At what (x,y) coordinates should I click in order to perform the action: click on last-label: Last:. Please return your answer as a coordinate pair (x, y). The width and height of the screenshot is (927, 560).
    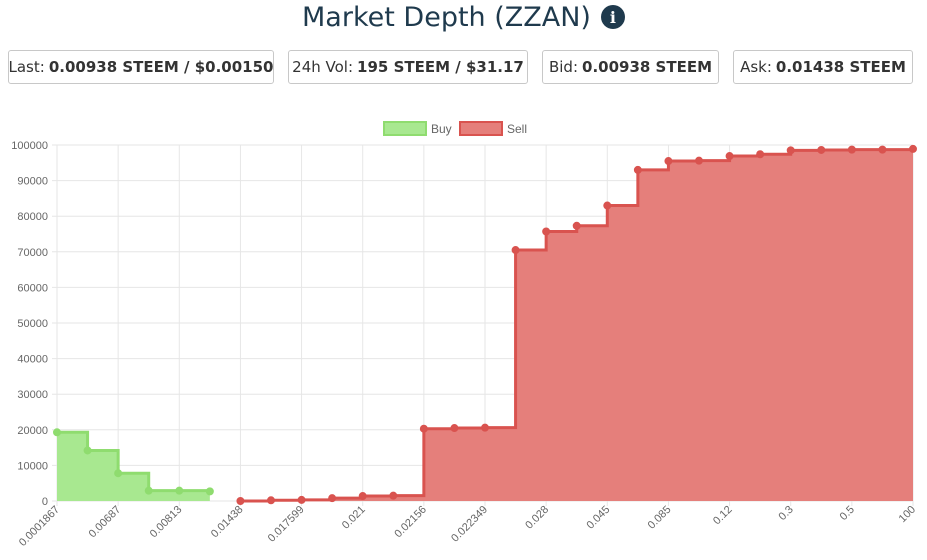
    Looking at the image, I should click on (26, 67).